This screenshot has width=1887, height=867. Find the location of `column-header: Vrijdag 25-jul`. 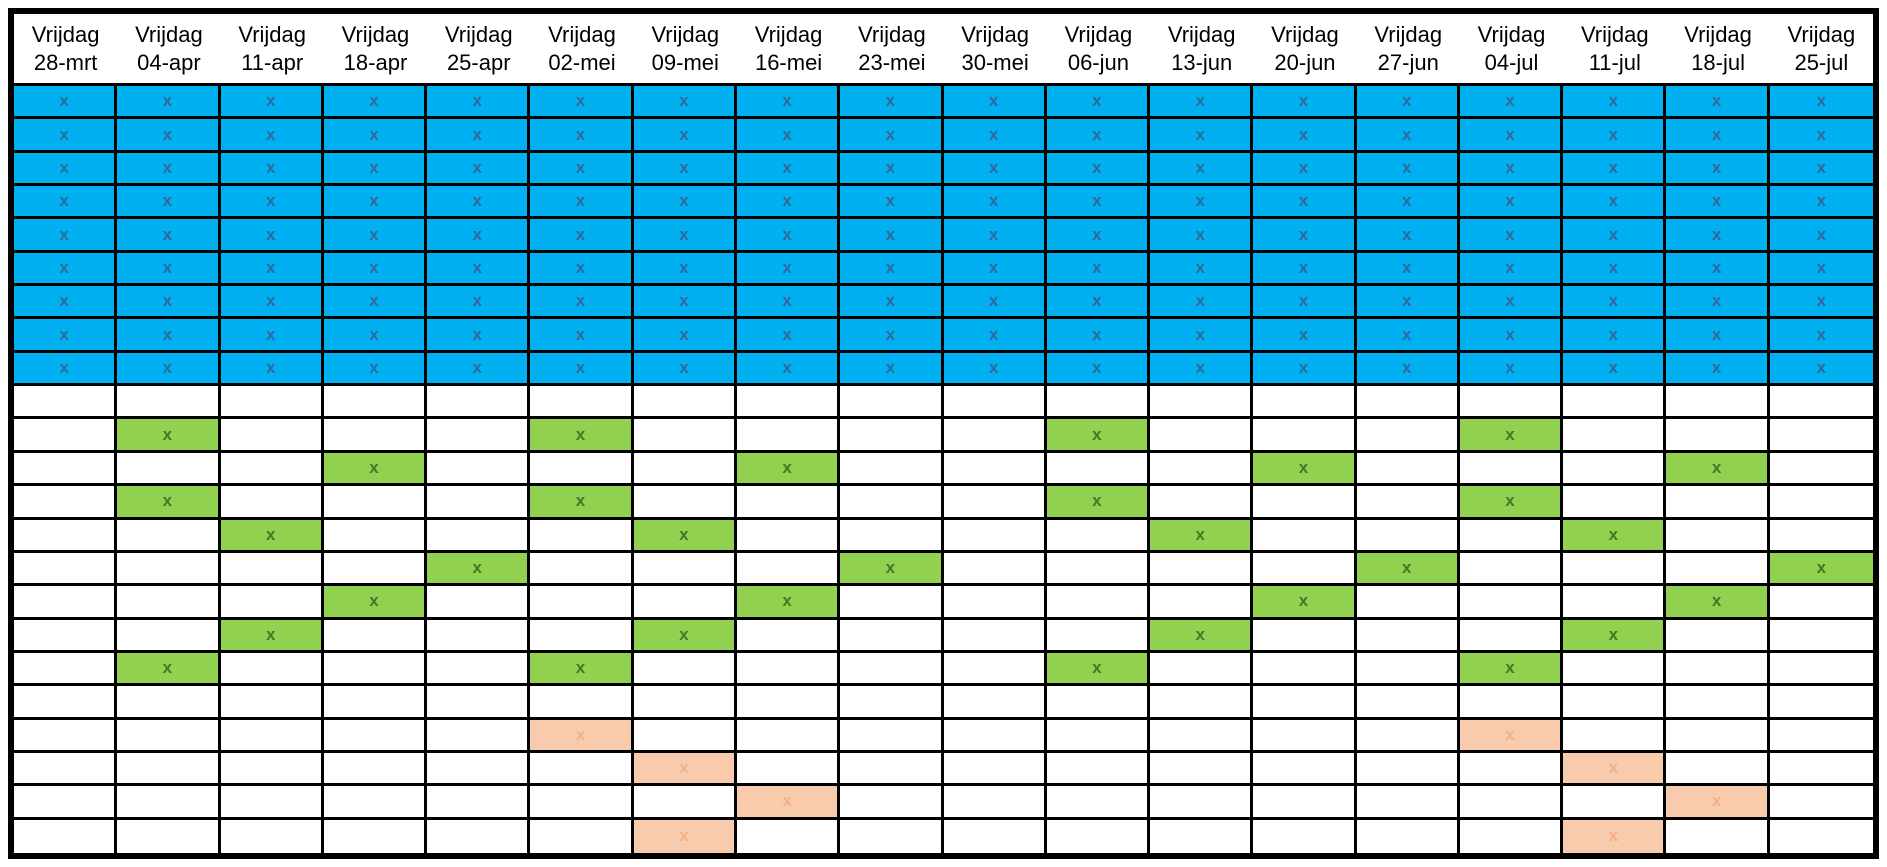

column-header: Vrijdag 25-jul is located at coordinates (1821, 50).